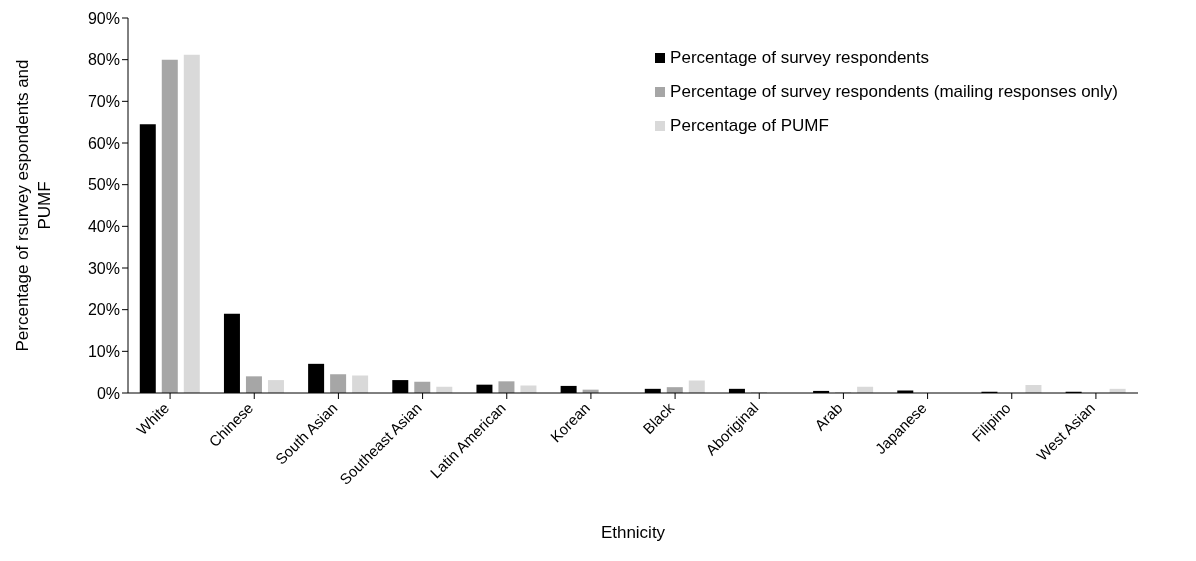 This screenshot has width=1196, height=561. I want to click on y-tick-label: 90%, so click(103, 18).